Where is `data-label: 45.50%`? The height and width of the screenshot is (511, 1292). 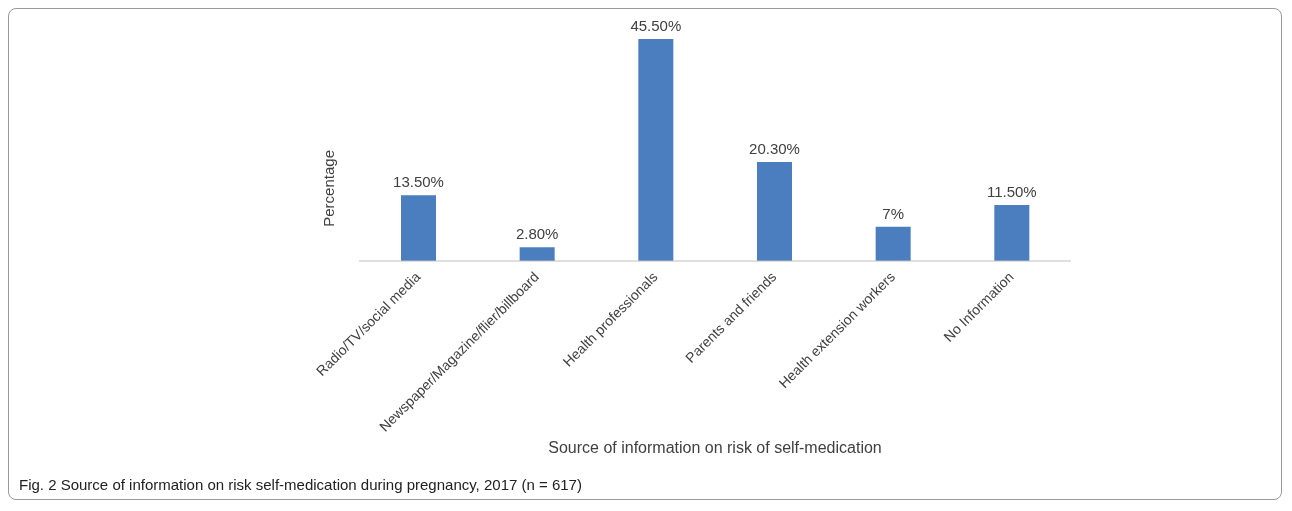 data-label: 45.50% is located at coordinates (656, 25).